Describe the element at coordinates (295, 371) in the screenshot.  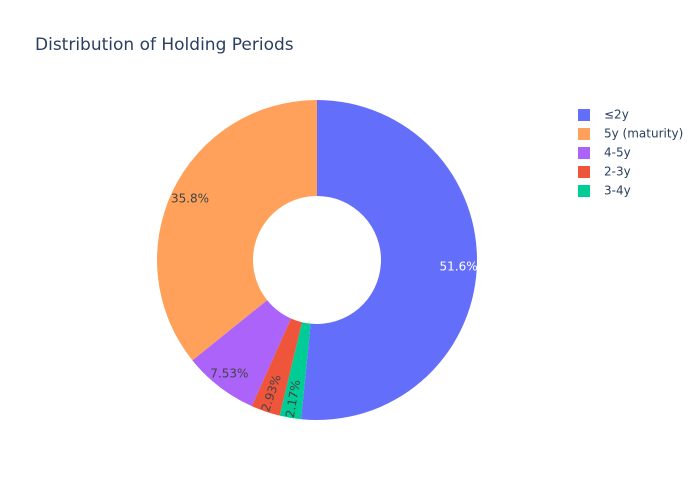
I see `slice-3-4y` at that location.